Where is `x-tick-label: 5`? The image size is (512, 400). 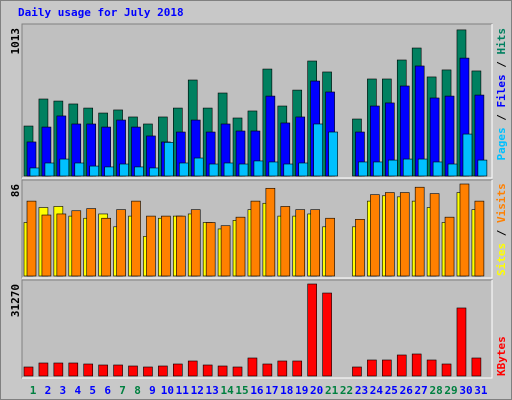 x-tick-label: 5 is located at coordinates (92, 390).